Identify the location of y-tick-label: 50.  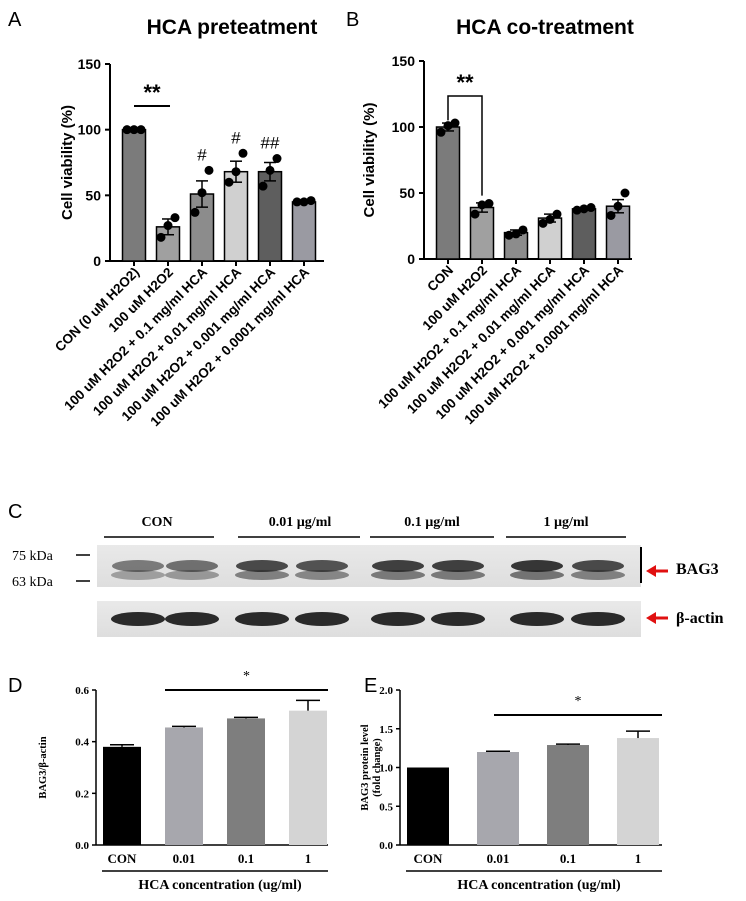
(407, 193).